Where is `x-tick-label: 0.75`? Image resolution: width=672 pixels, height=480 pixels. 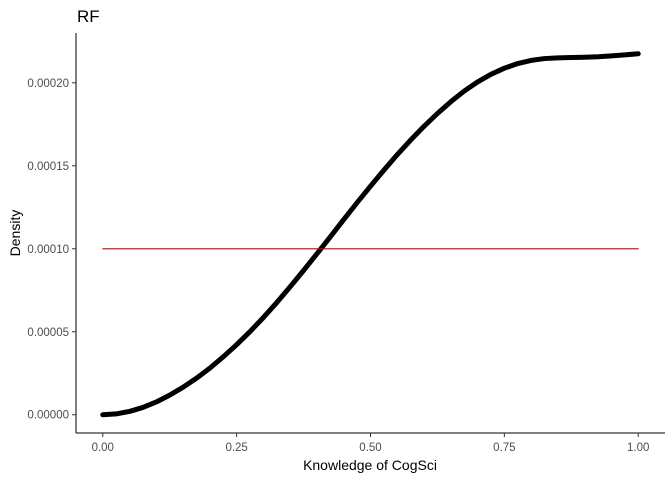 x-tick-label: 0.75 is located at coordinates (504, 448).